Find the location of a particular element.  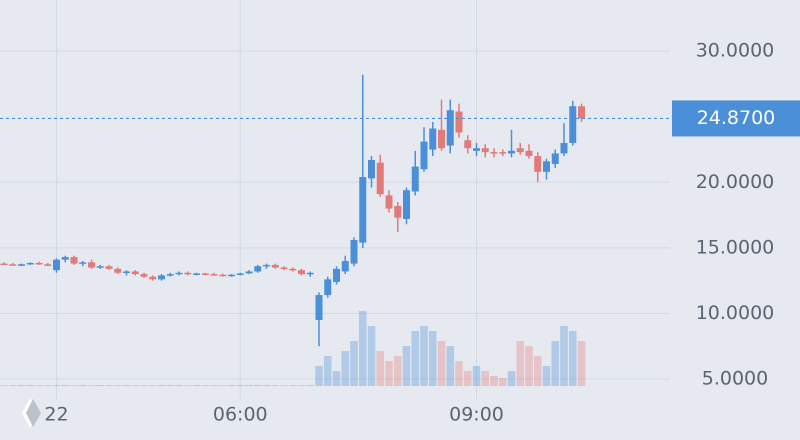

x-tick-label: 06:00 is located at coordinates (240, 415).